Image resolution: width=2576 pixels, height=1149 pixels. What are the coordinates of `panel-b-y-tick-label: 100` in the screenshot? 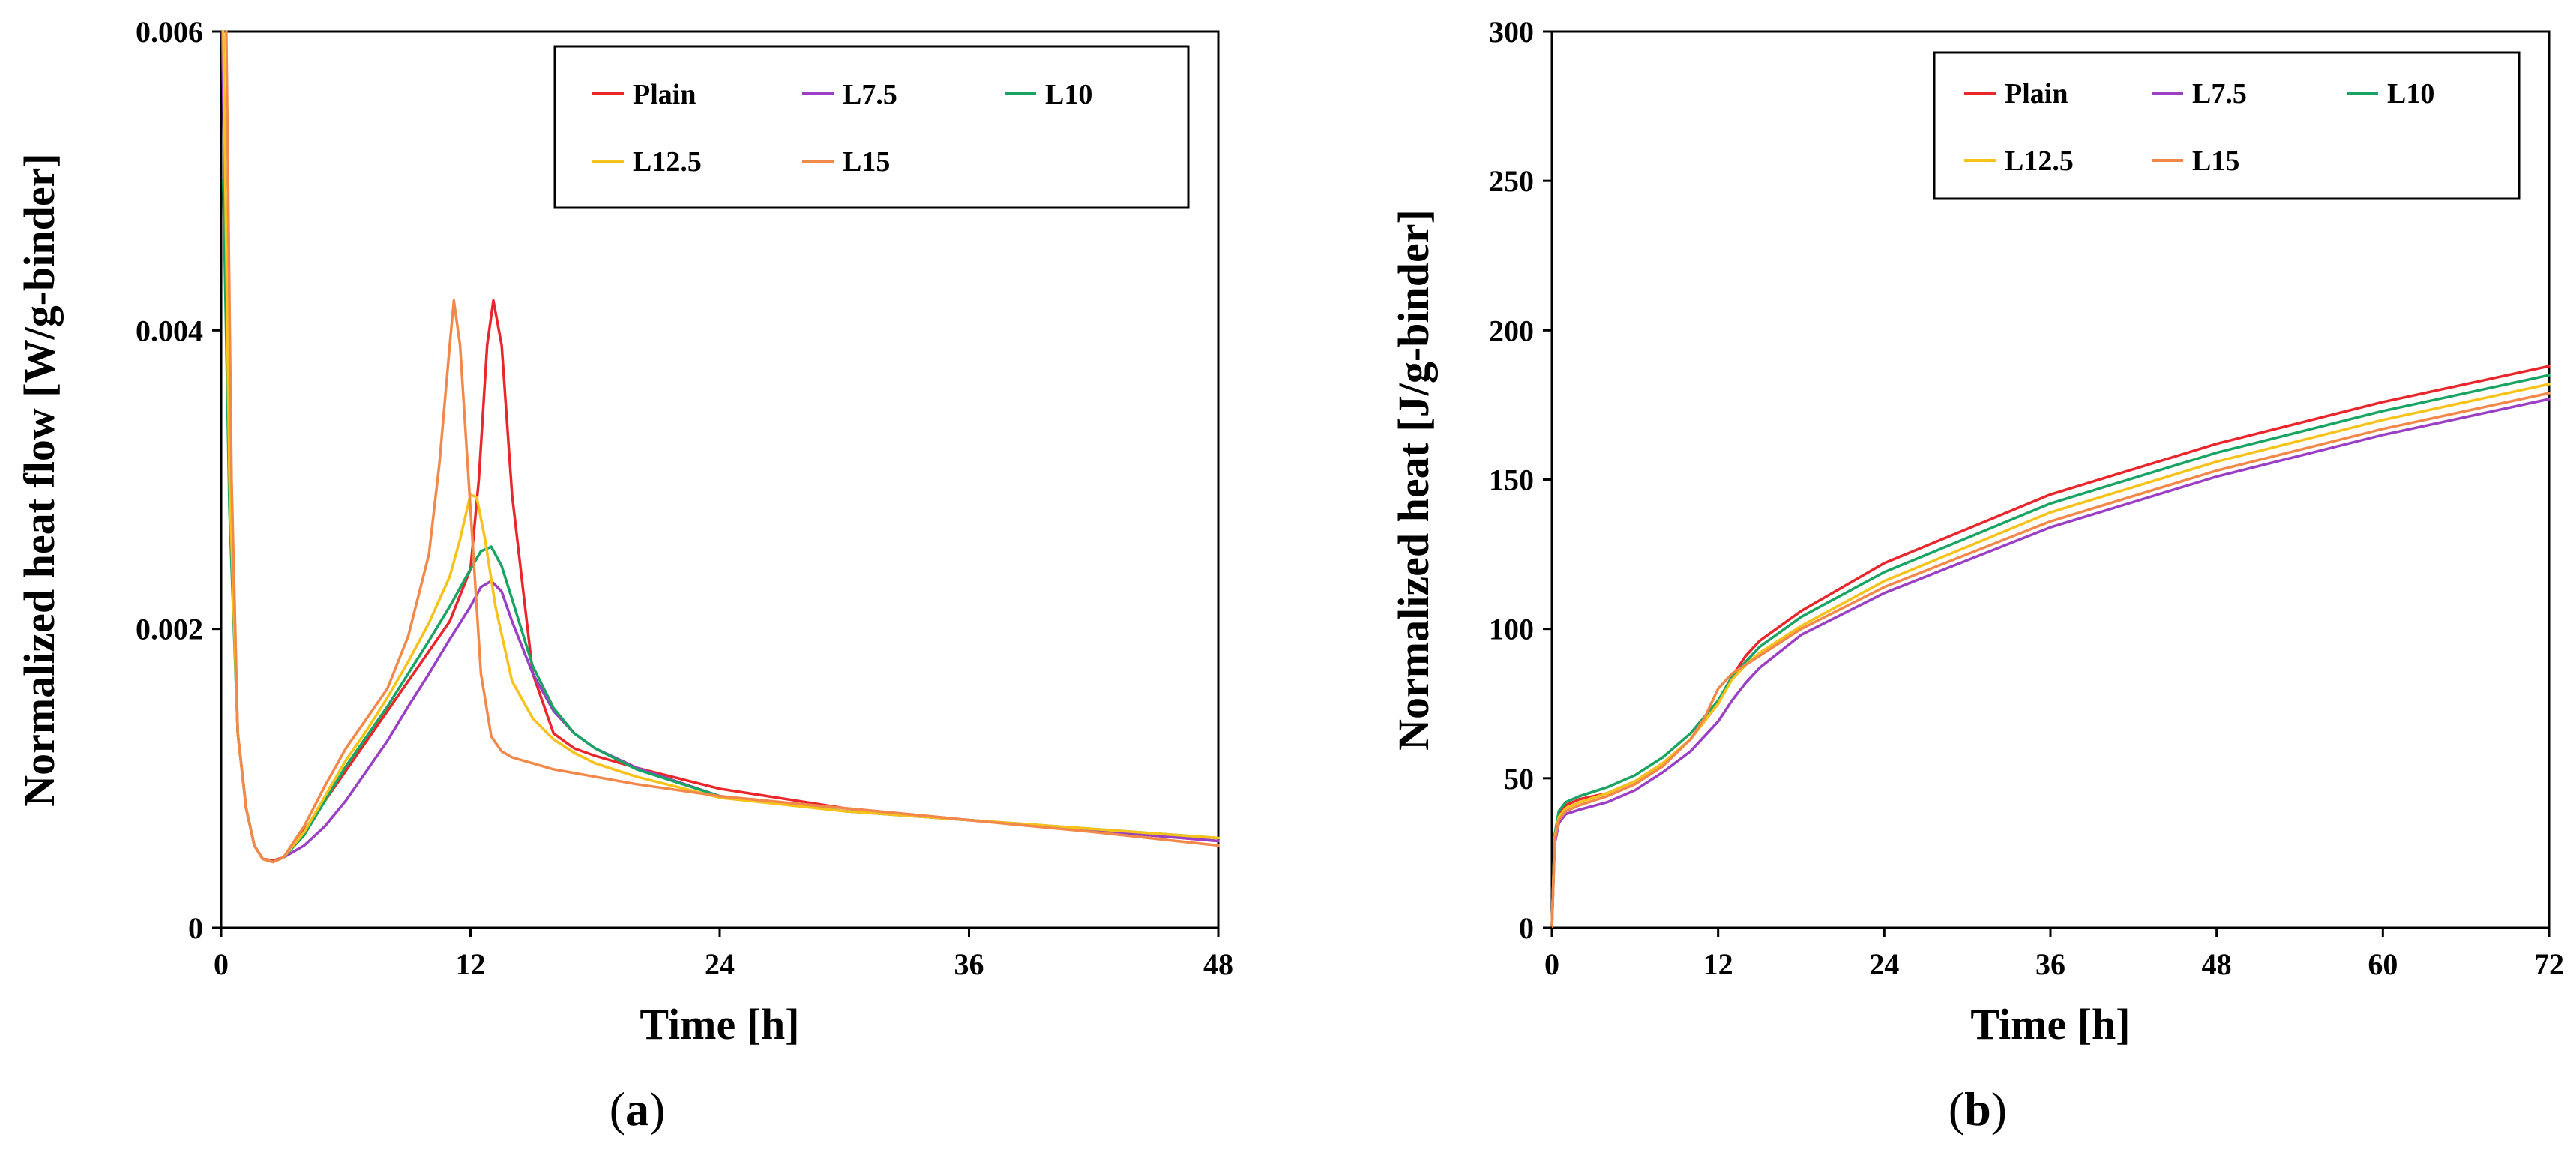 It's located at (1511, 629).